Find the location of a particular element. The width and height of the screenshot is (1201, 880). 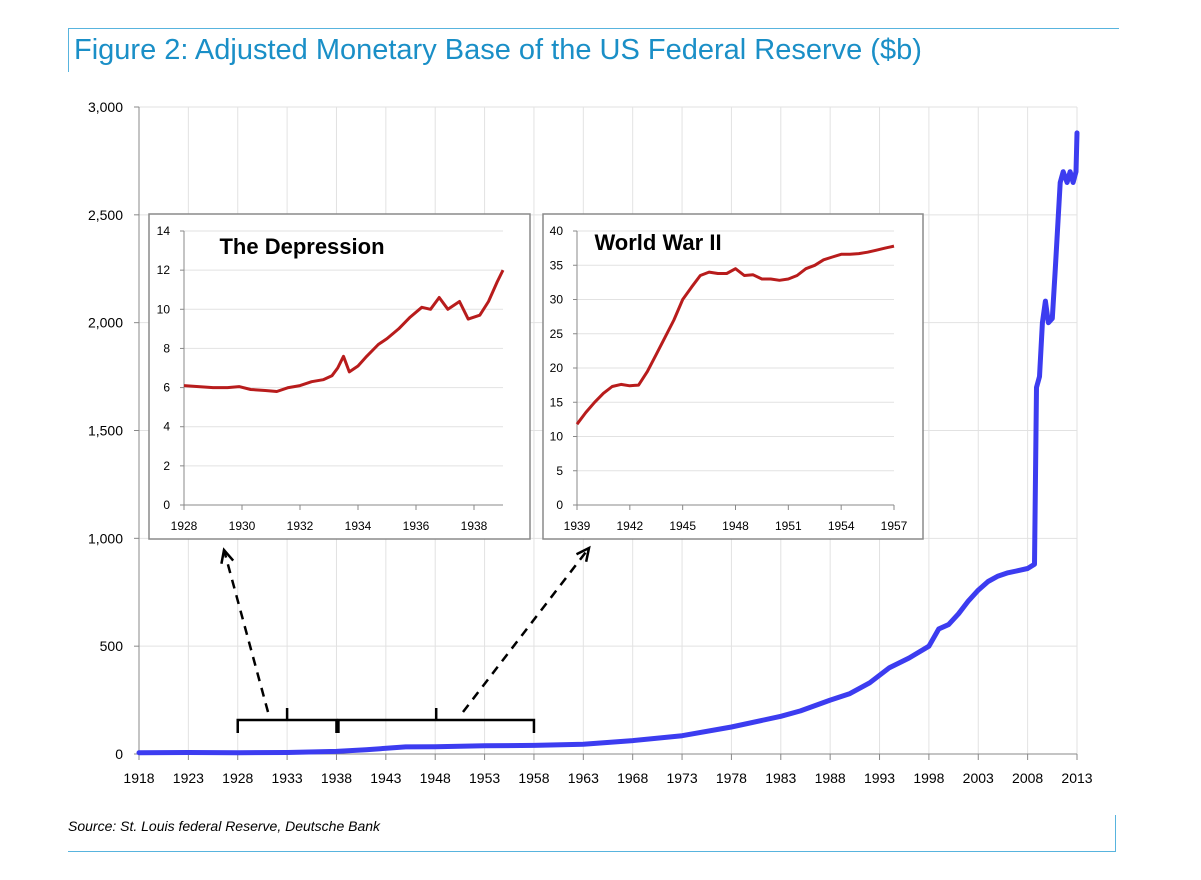

depression-inset-x-tick-label: 1930 is located at coordinates (242, 526).